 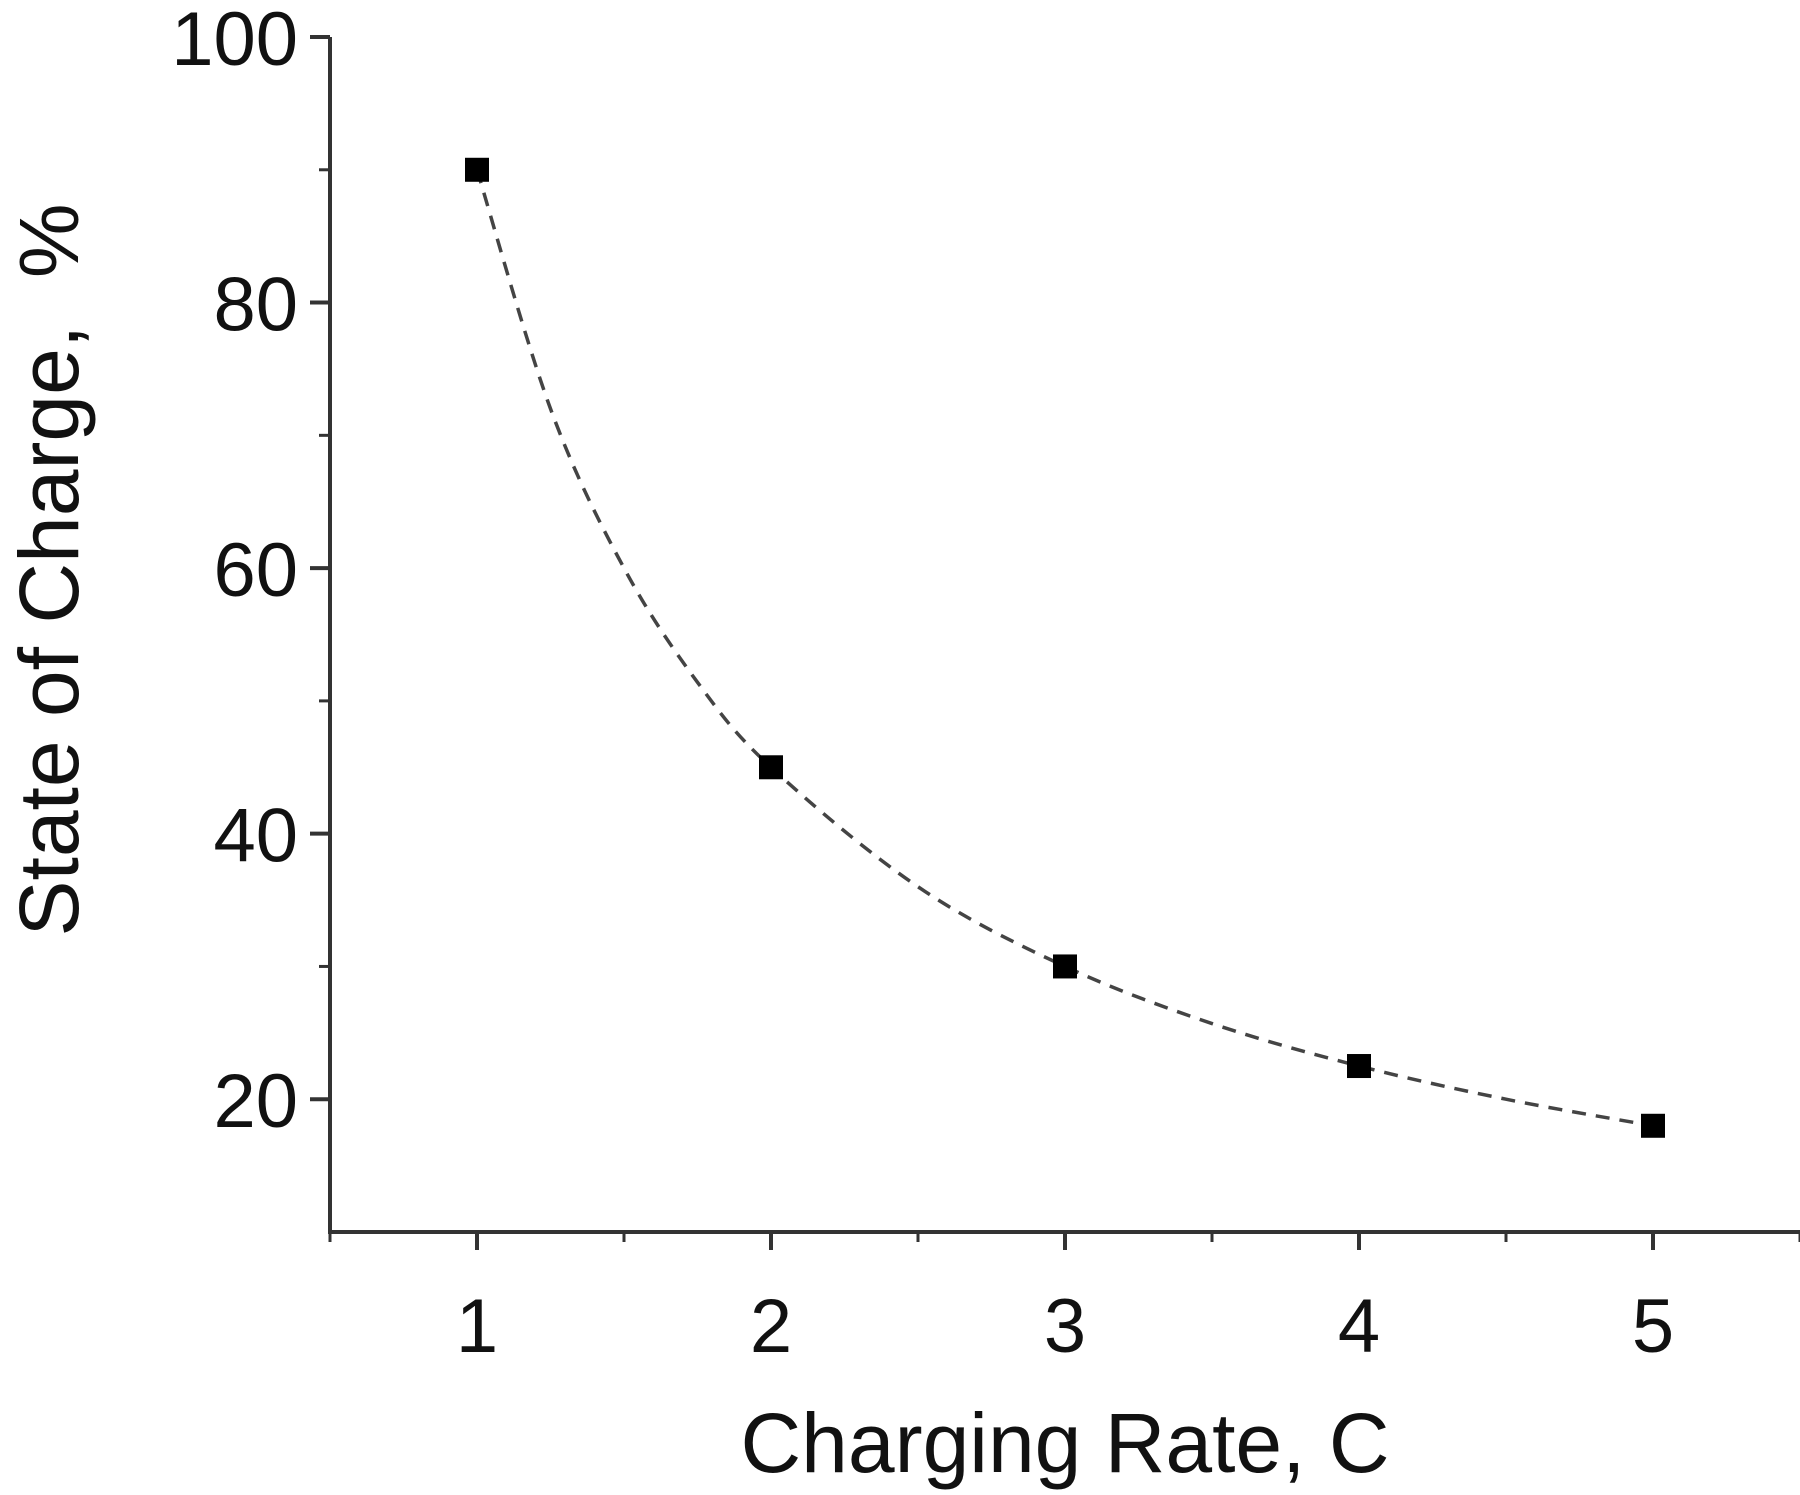 I want to click on x-tick-label: 3, so click(x=1065, y=1326).